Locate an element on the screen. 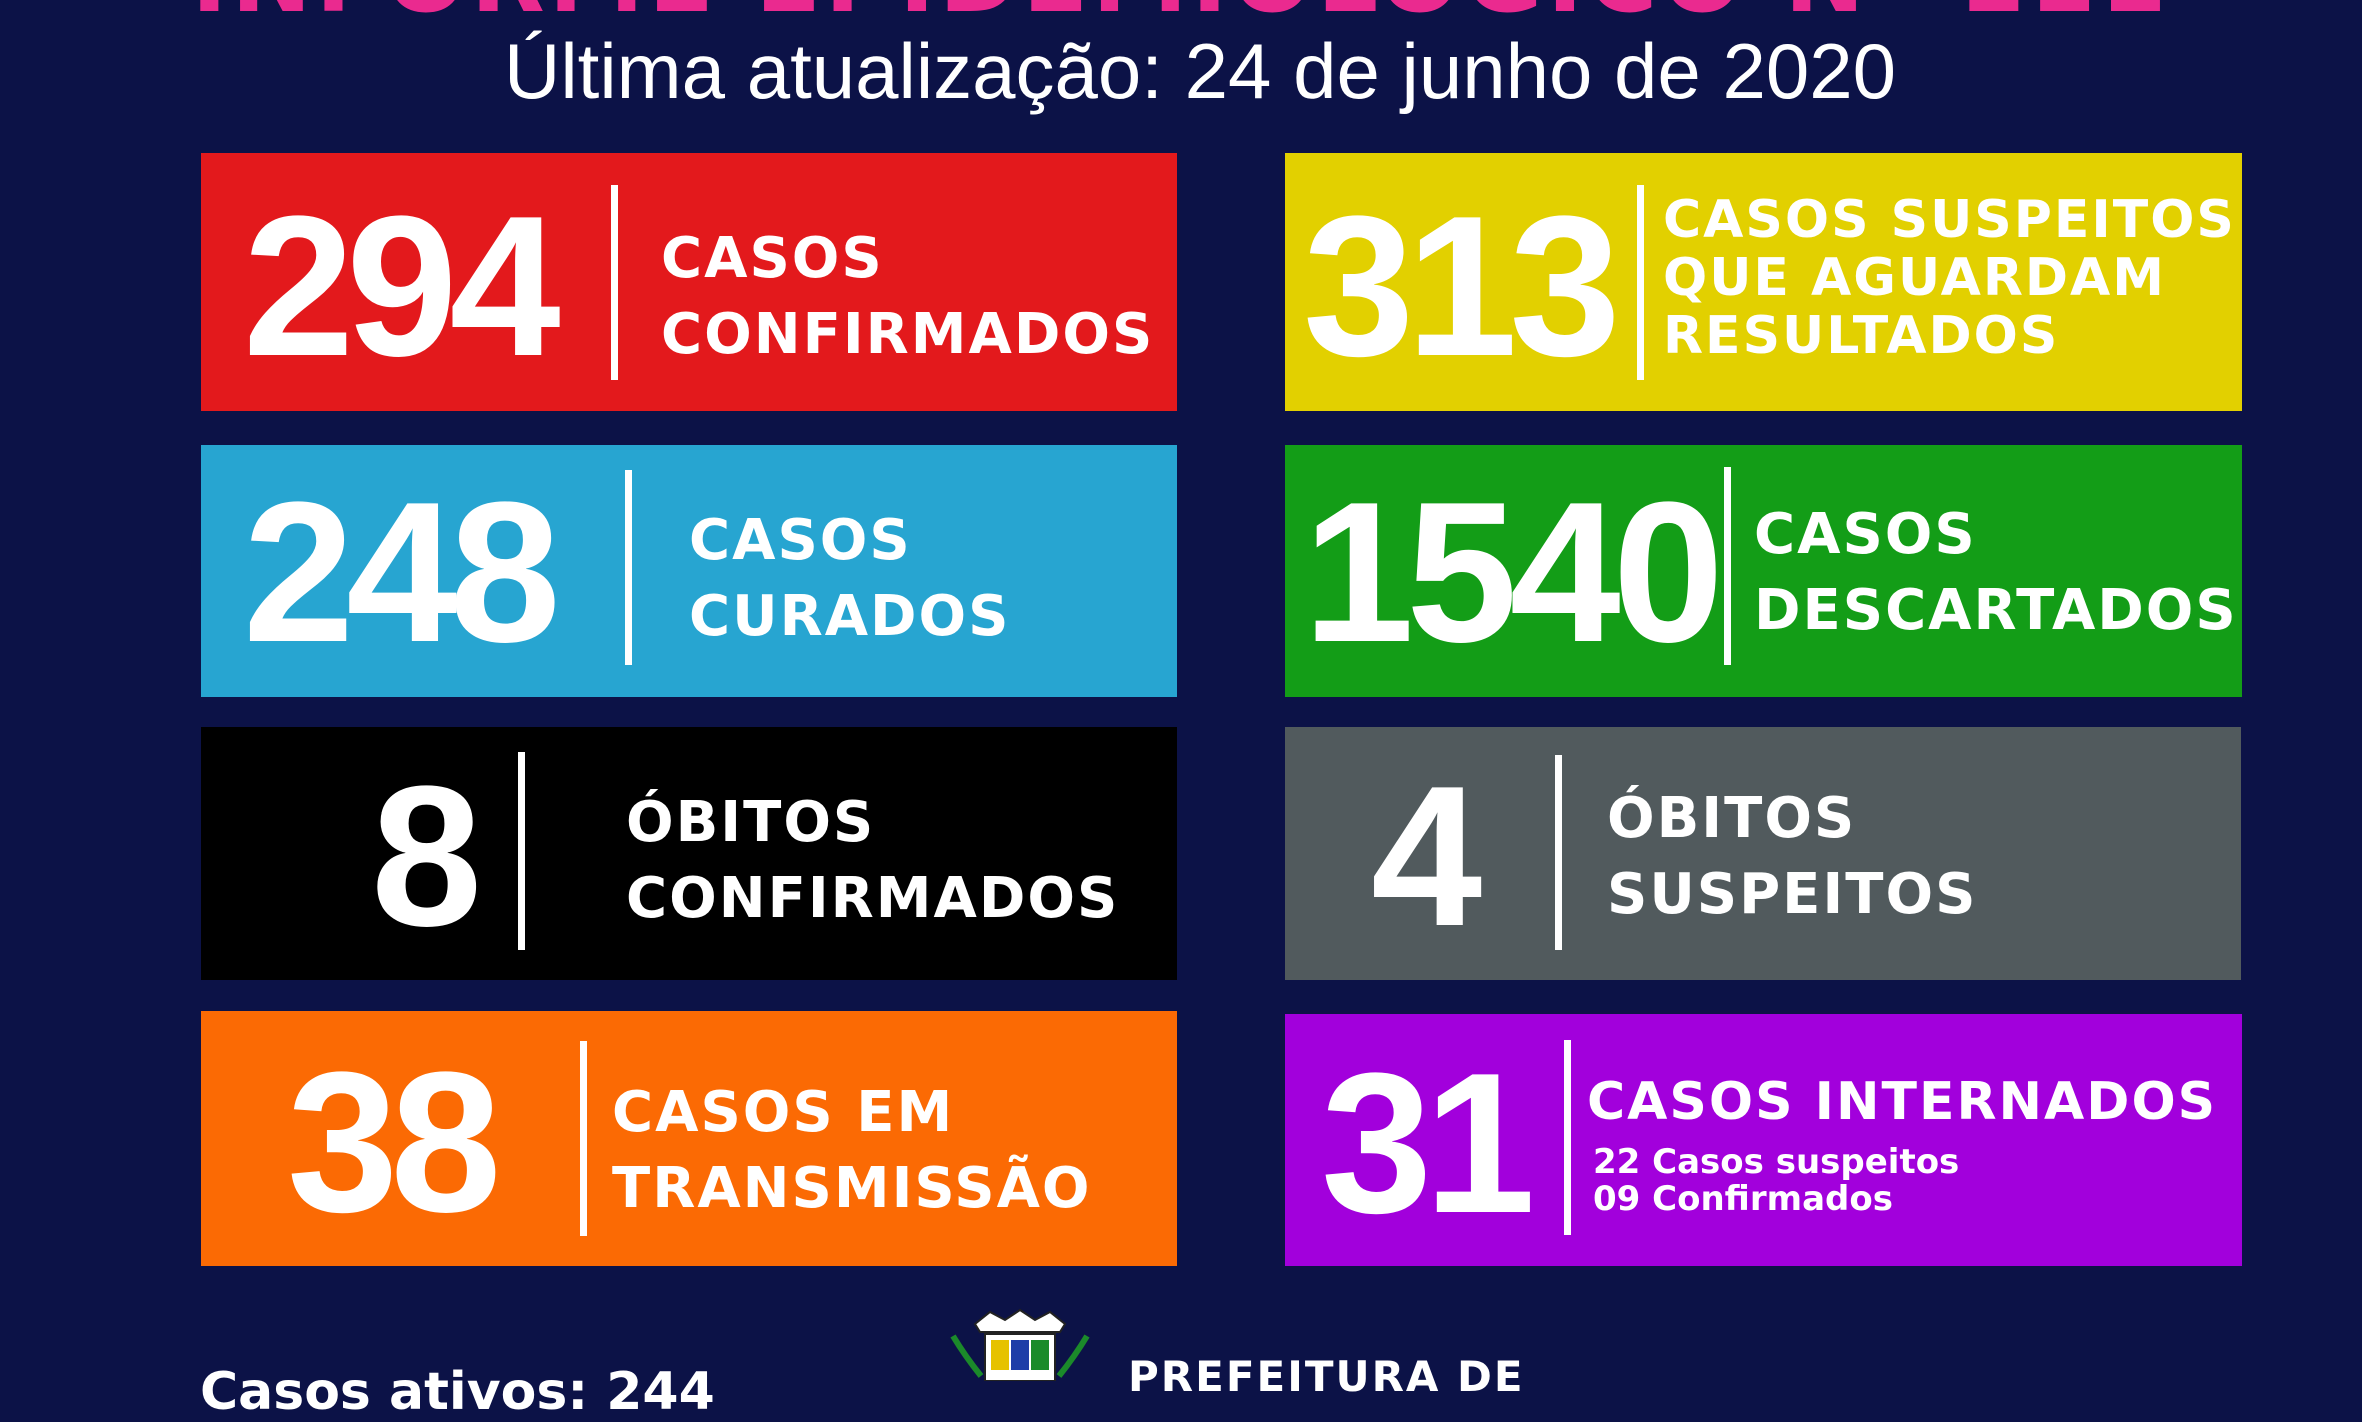 This screenshot has width=2362, height=1422. confirmed-deaths-value: 8 is located at coordinates (426, 856).